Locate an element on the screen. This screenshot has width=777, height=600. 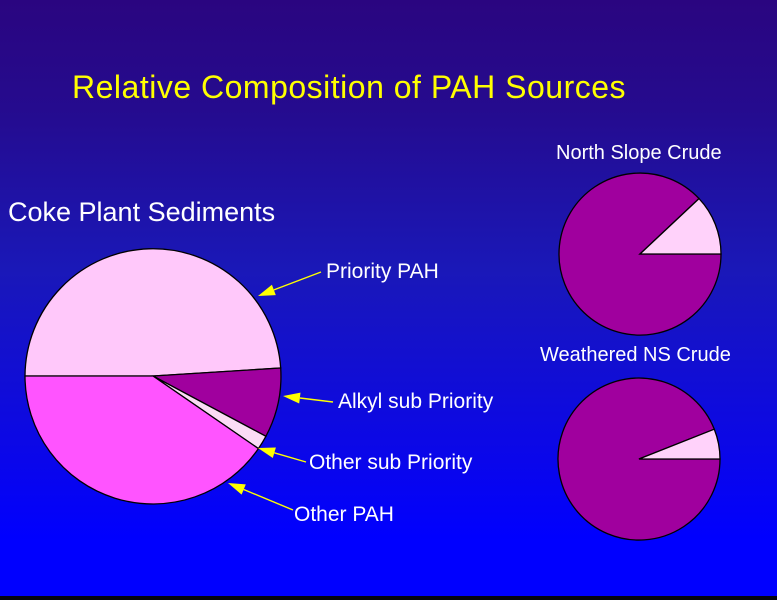
alkyl-sub-priority-callout: Alkyl sub Priority is located at coordinates (416, 401).